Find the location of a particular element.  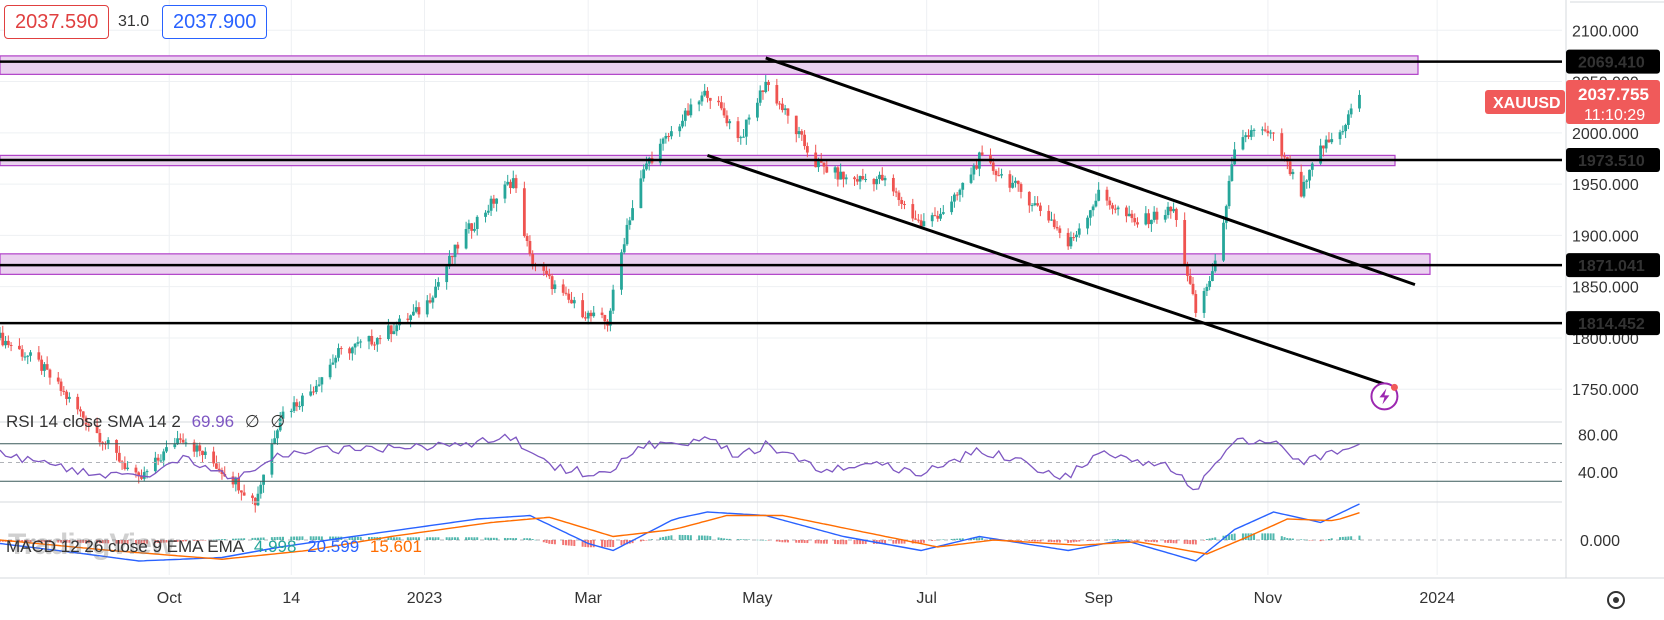

time-tick-label: Oct is located at coordinates (169, 598).